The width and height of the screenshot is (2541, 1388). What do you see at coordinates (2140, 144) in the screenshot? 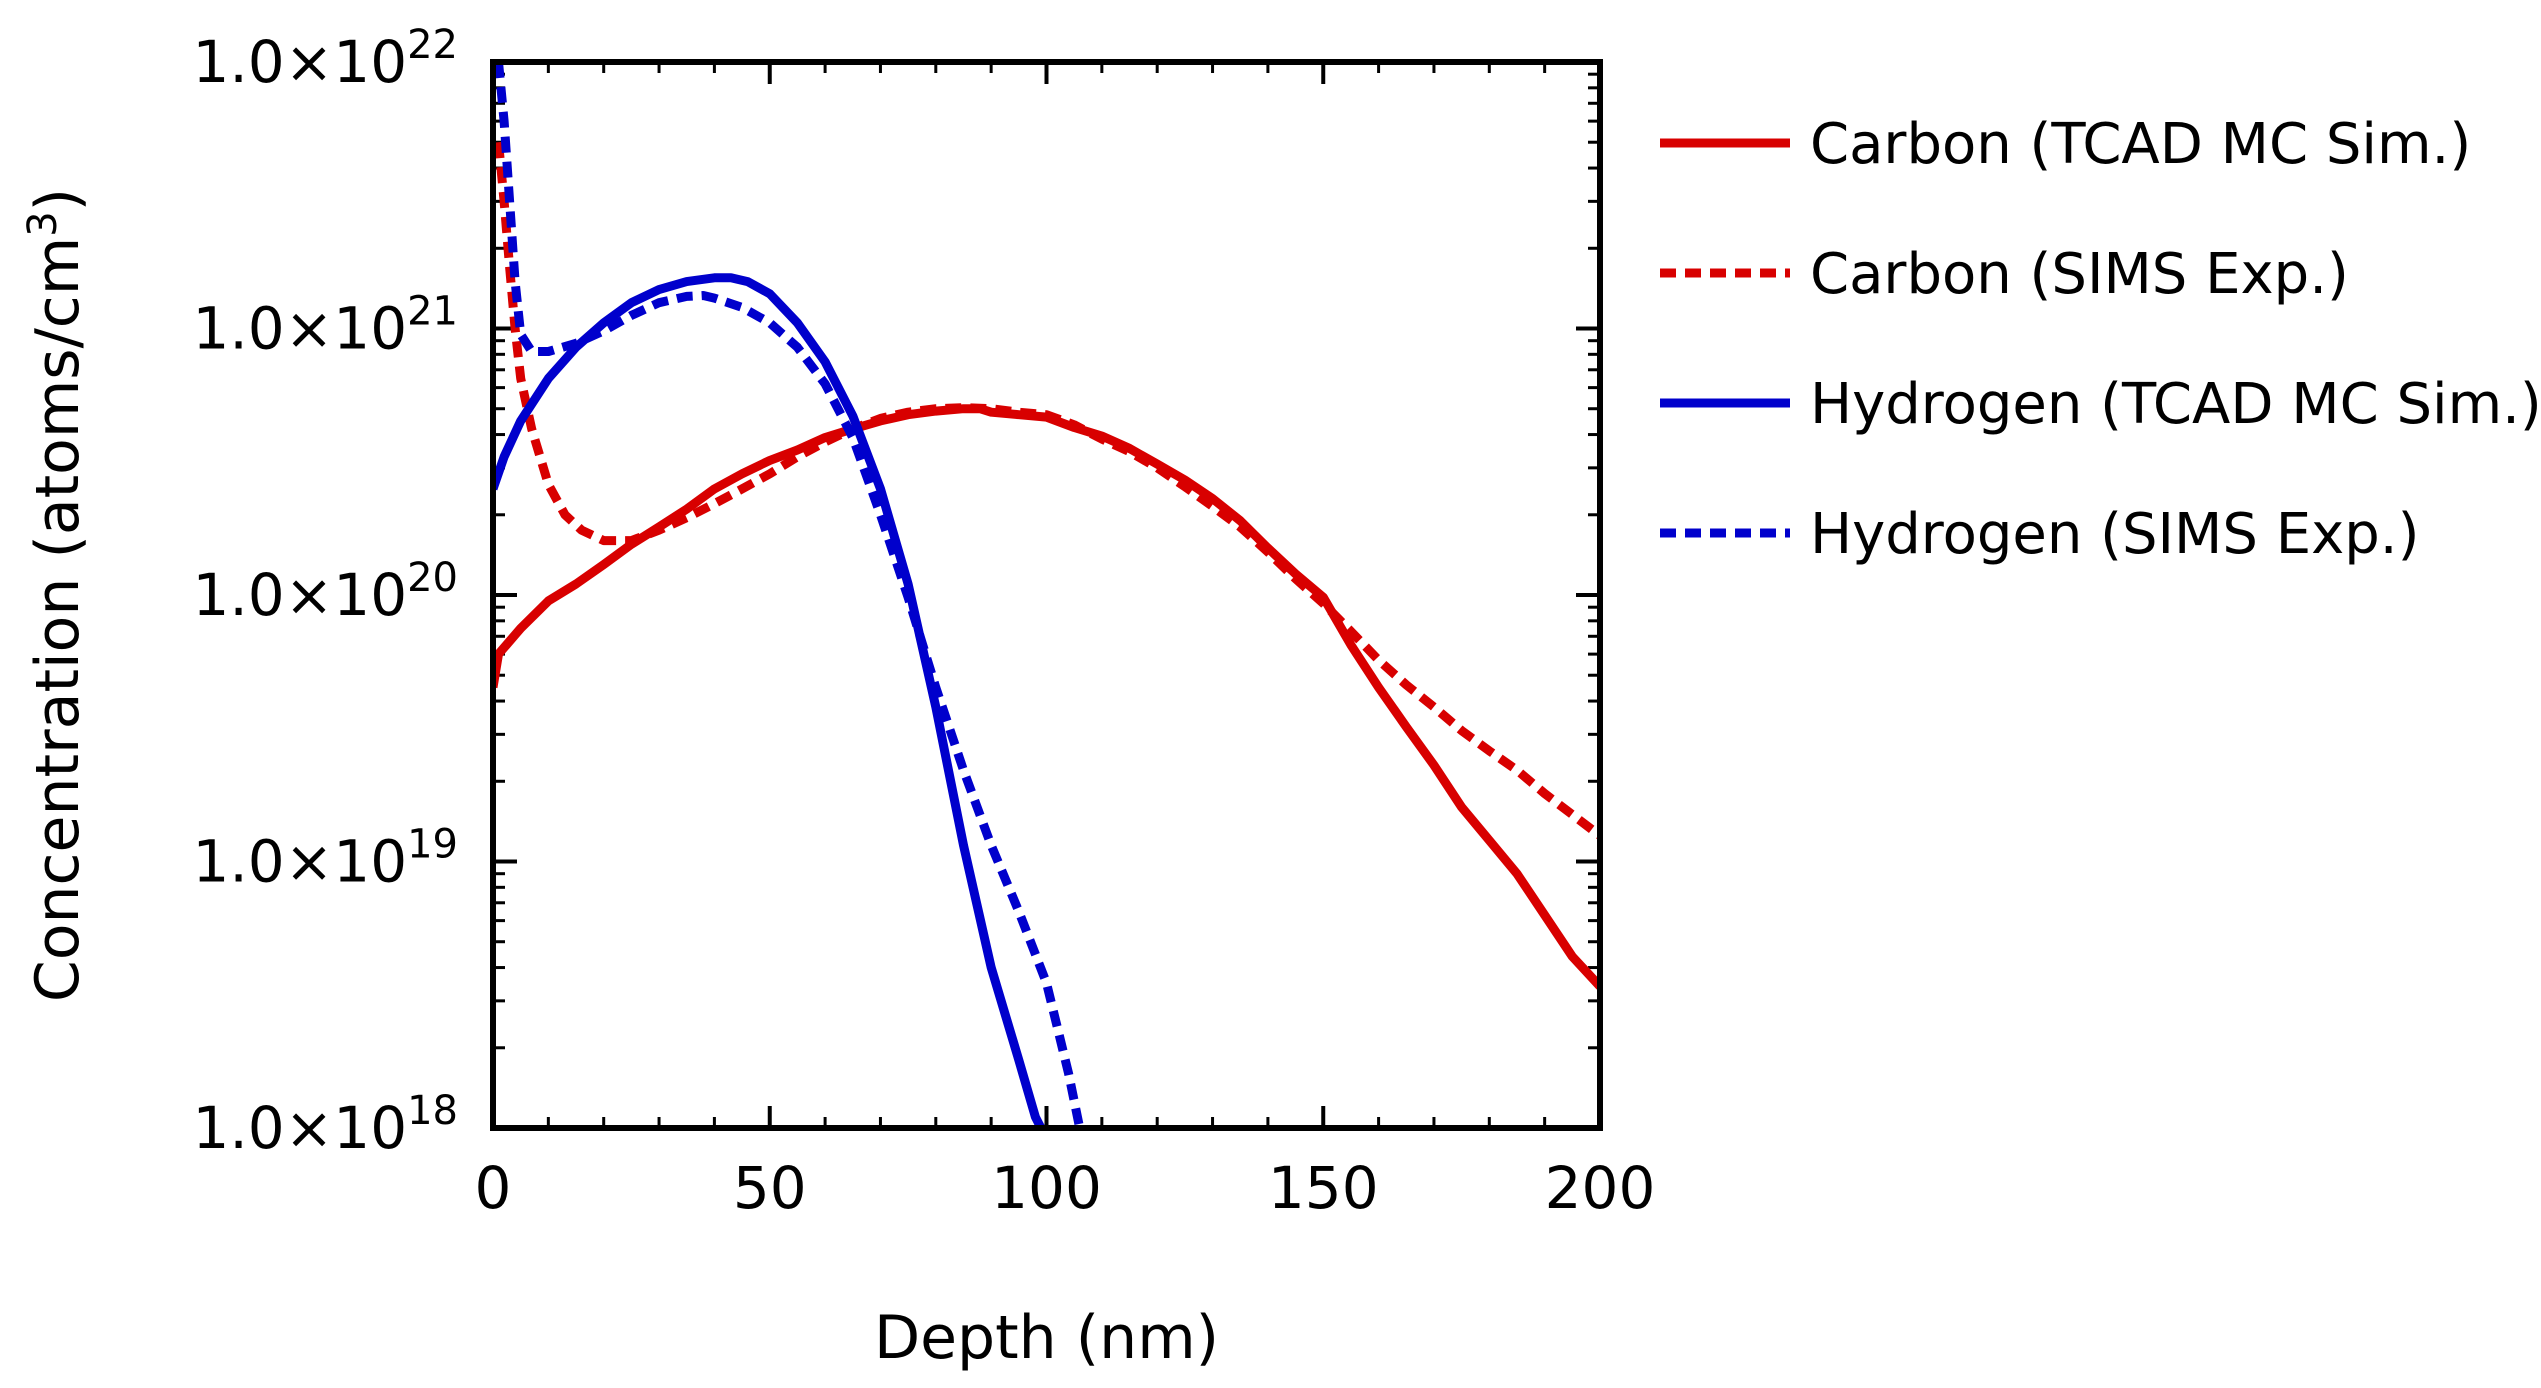
I see `legend-label: Carbon (TCAD MC Sim.)` at bounding box center [2140, 144].